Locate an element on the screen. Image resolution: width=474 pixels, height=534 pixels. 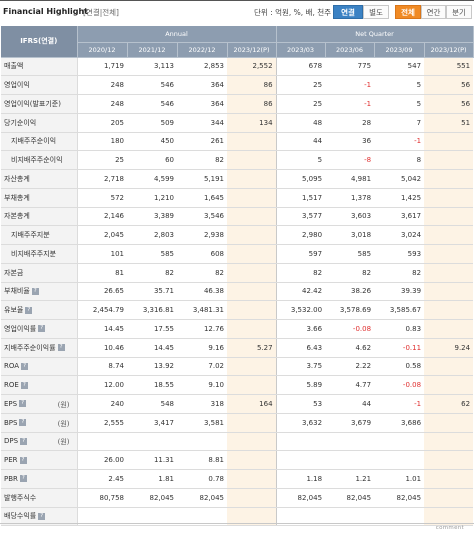
value-cell: 608 is located at coordinates (202, 254).